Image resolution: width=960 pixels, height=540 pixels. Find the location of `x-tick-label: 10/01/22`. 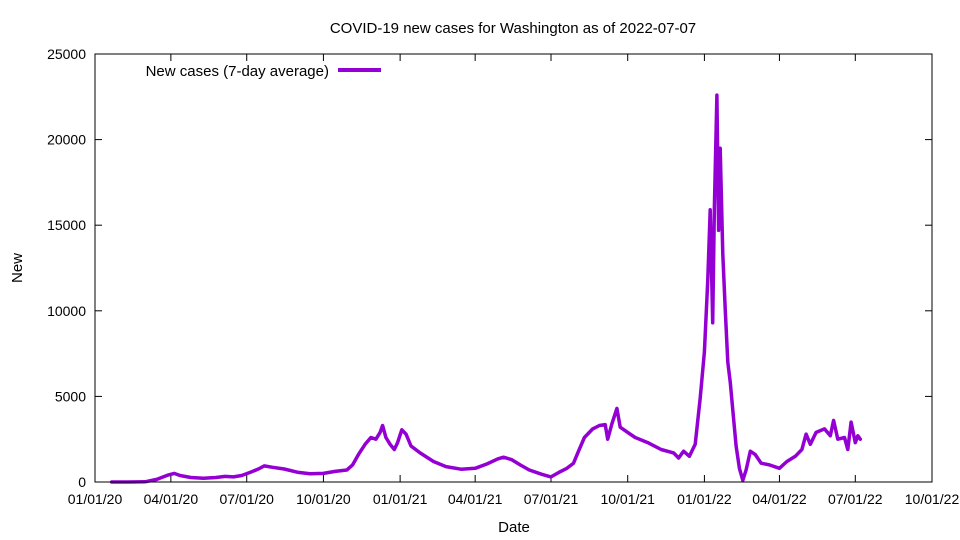

x-tick-label: 10/01/22 is located at coordinates (932, 499).